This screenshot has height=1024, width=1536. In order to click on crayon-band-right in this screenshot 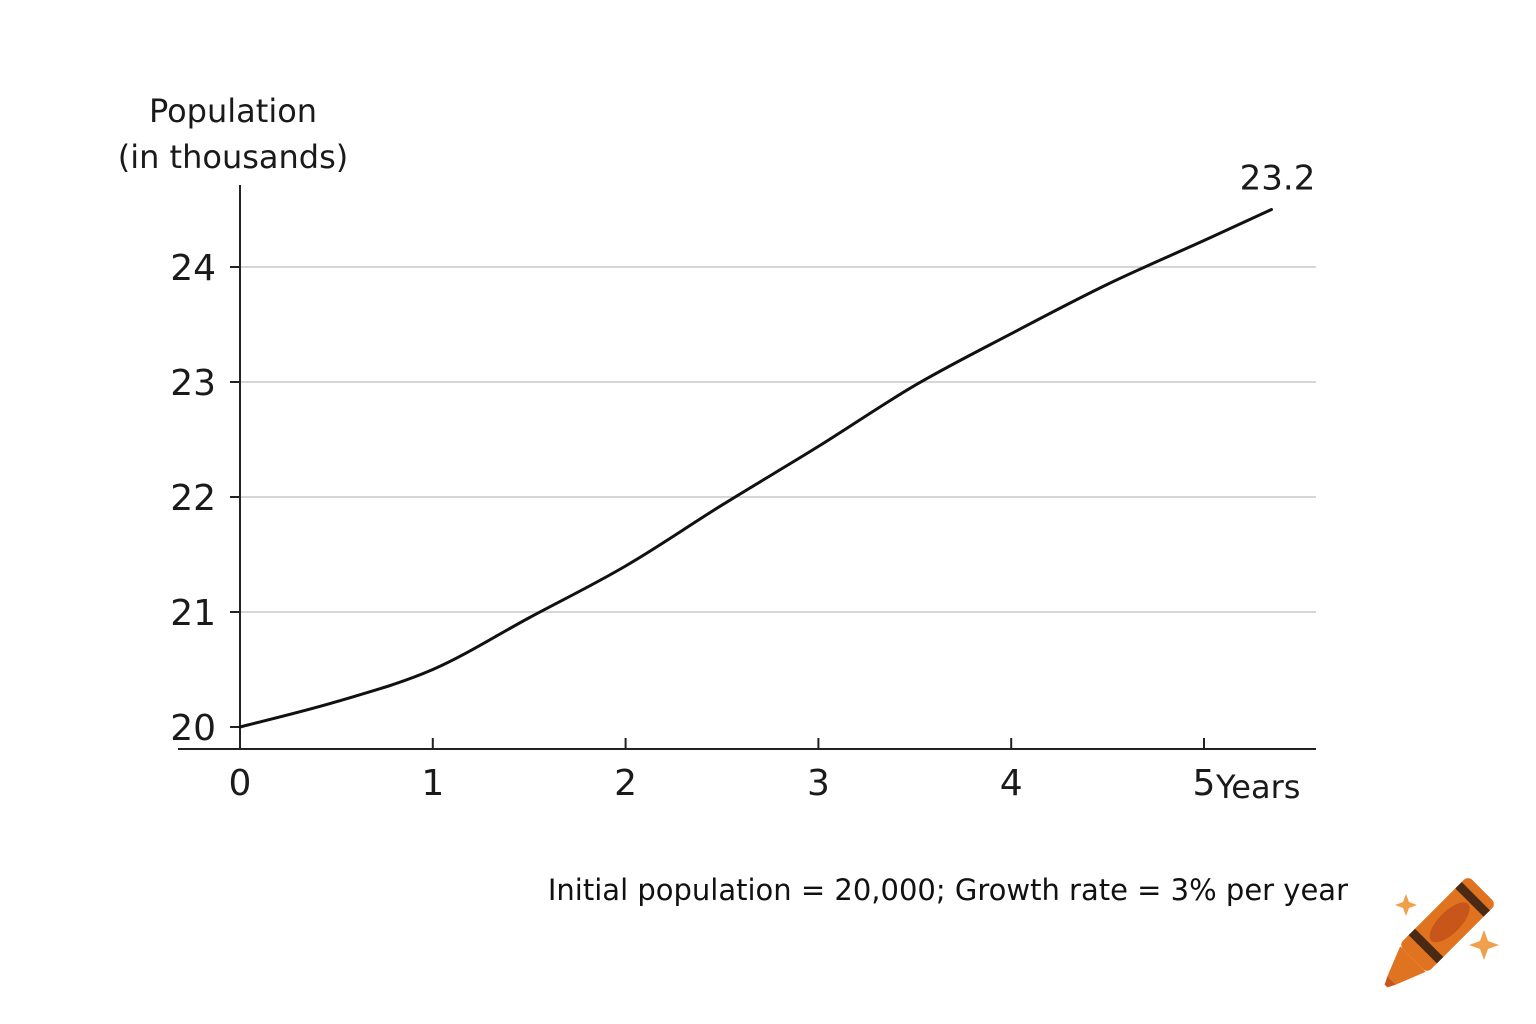, I will do `click(1472, 899)`.